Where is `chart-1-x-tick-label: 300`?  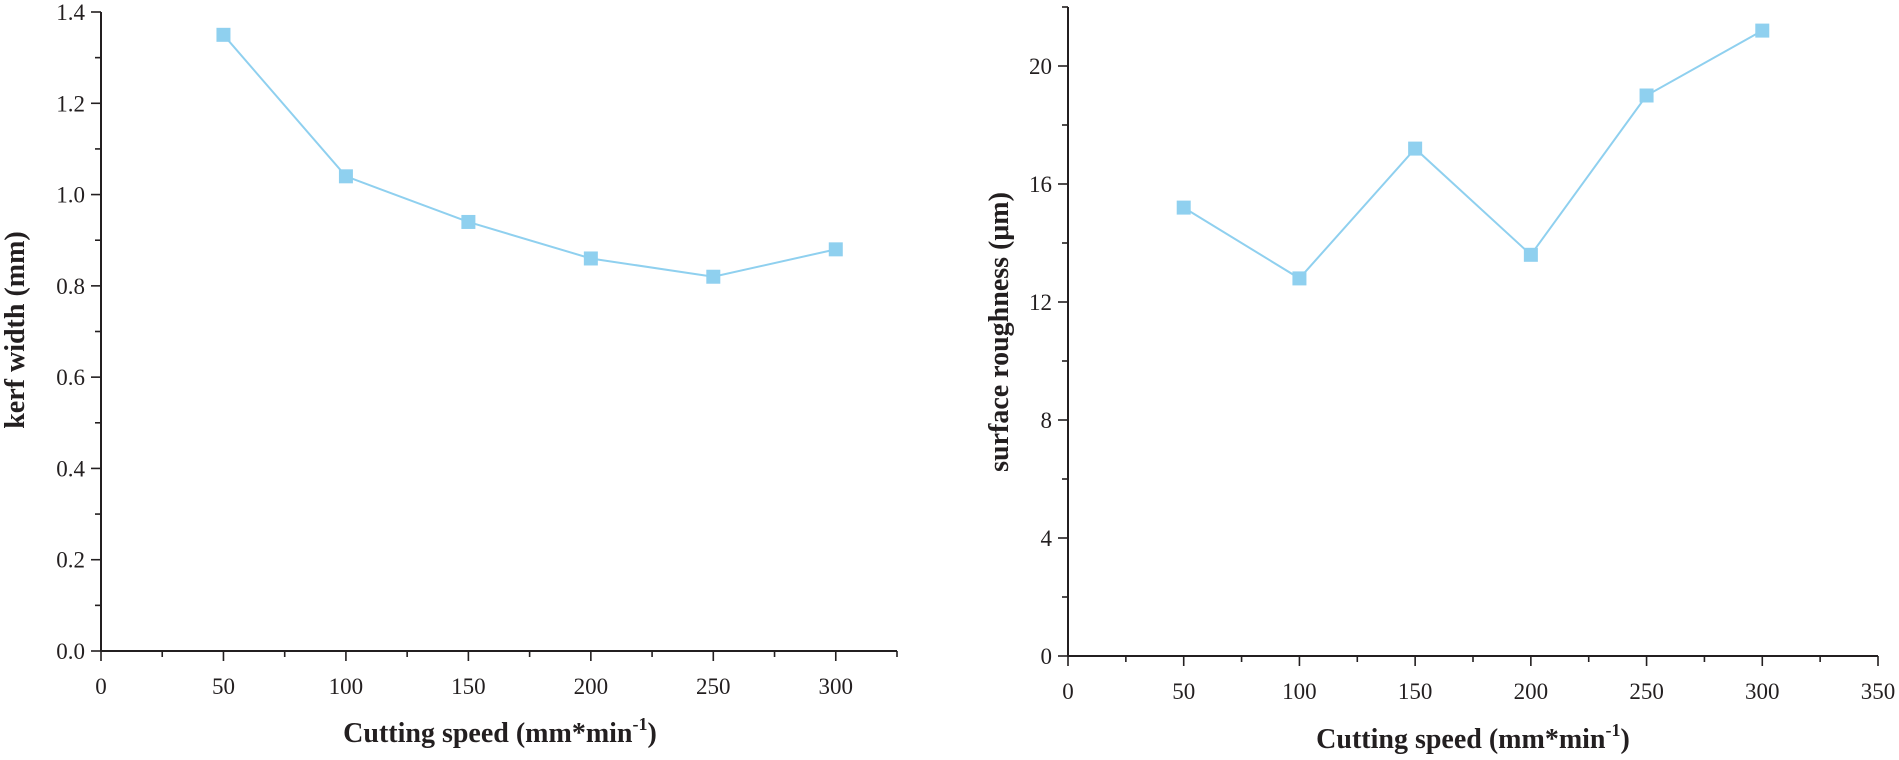
chart-1-x-tick-label: 300 is located at coordinates (836, 686).